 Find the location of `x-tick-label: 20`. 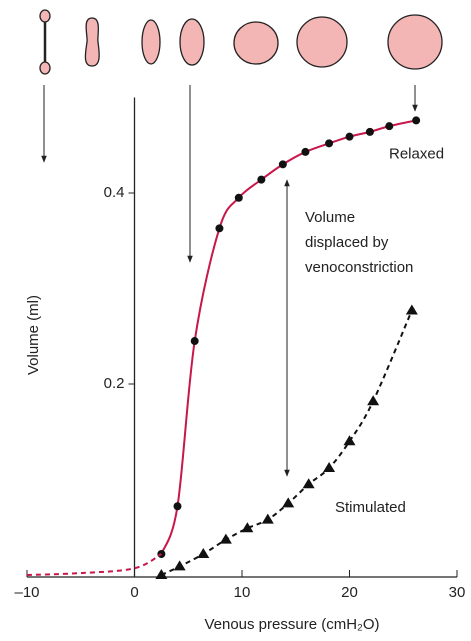

x-tick-label: 20 is located at coordinates (349, 592).